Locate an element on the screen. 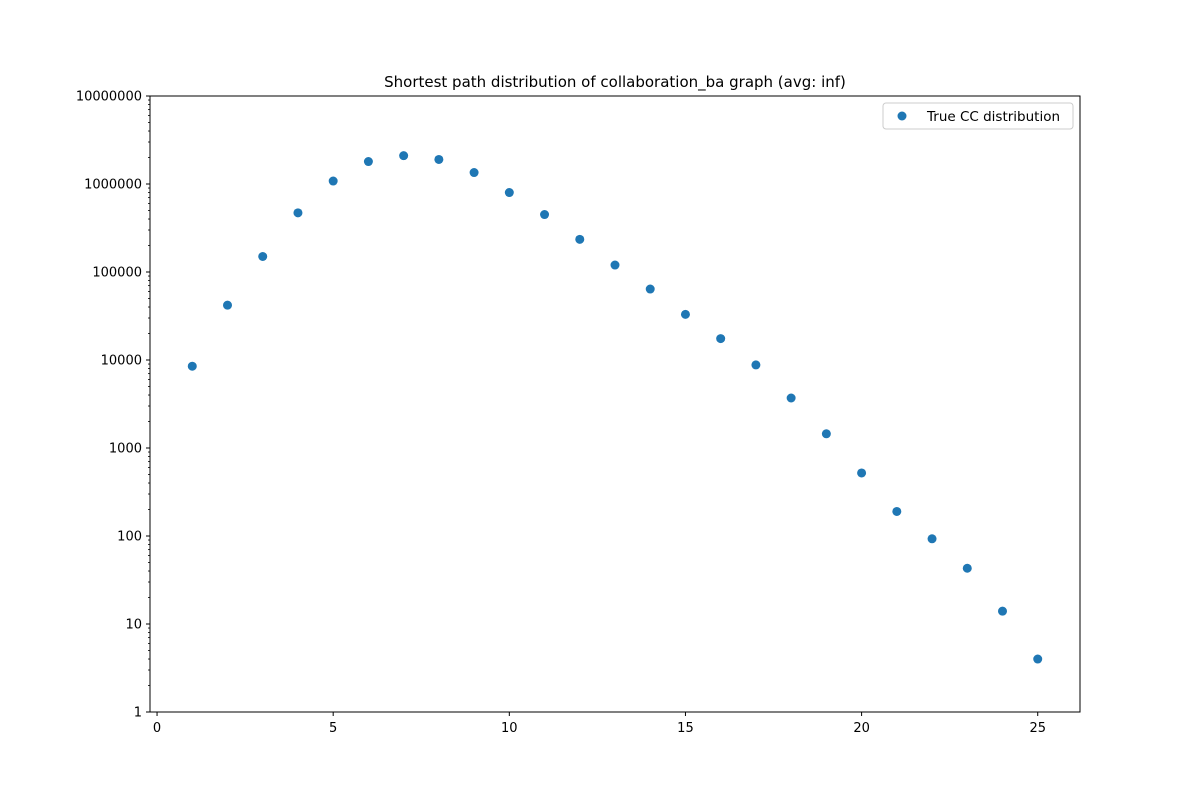 Image resolution: width=1200 pixels, height=800 pixels. y-tick-label: 1000 is located at coordinates (125, 449).